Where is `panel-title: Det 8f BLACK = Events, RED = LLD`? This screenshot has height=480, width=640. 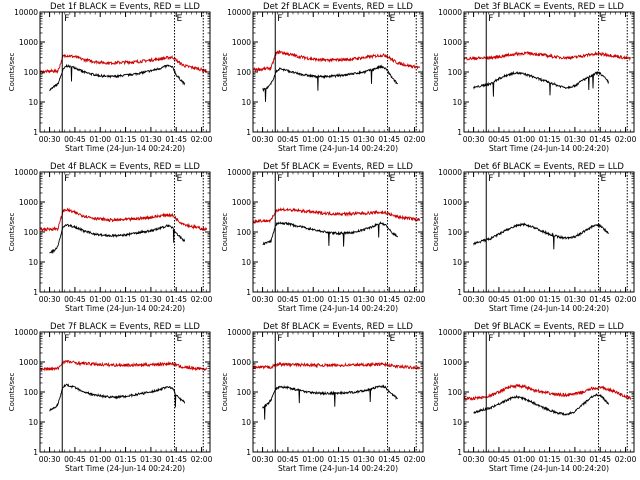 panel-title: Det 8f BLACK = Events, RED = LLD is located at coordinates (338, 327).